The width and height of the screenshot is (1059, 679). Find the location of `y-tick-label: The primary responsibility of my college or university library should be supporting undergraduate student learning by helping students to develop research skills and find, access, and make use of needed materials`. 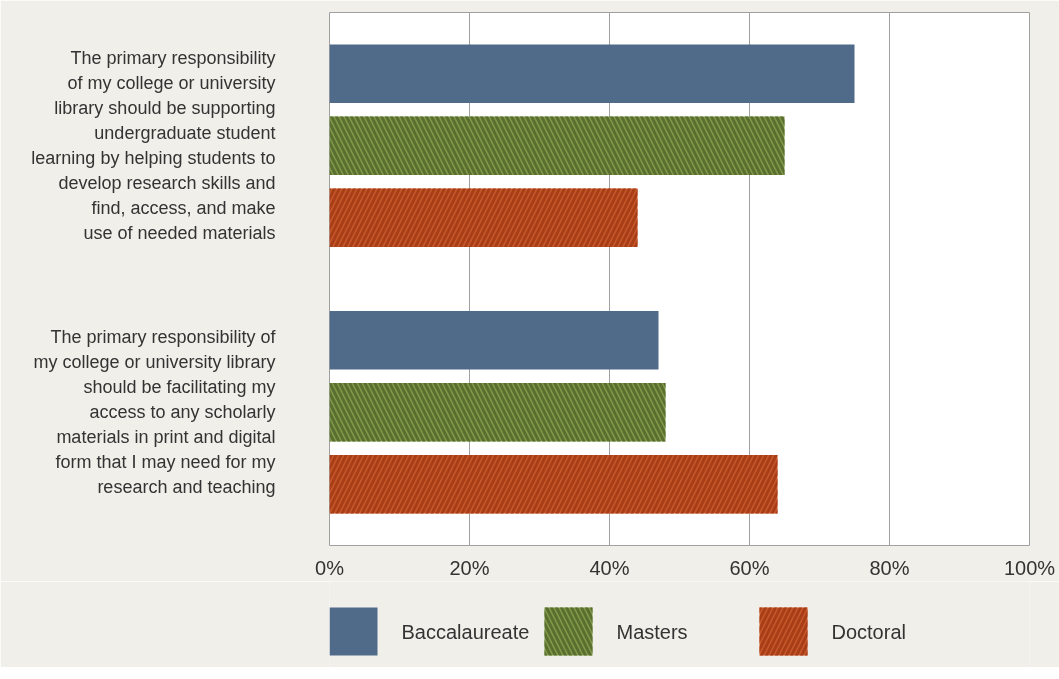

y-tick-label: The primary responsibility of my college or university library should be supporting undergraduate student learning by helping students to develop research skills and find, access, and make use of needed materials is located at coordinates (153, 146).